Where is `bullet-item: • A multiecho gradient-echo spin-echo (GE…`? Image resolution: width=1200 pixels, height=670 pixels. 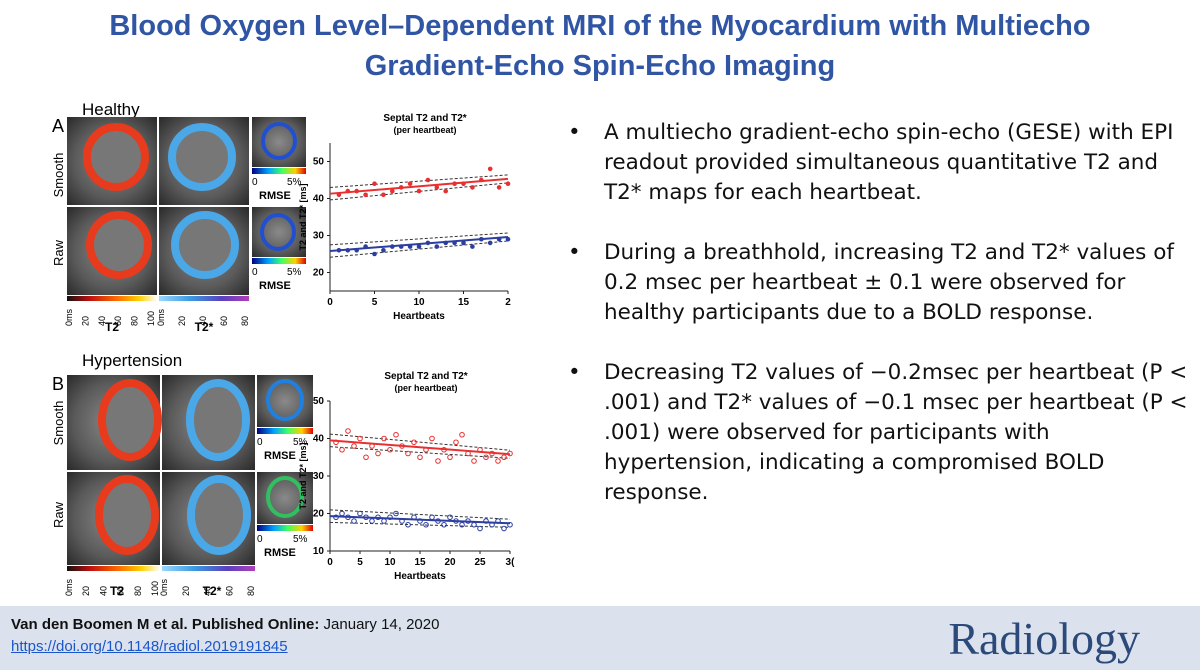 bullet-item: • A multiecho gradient-echo spin-echo (GE… is located at coordinates (878, 163).